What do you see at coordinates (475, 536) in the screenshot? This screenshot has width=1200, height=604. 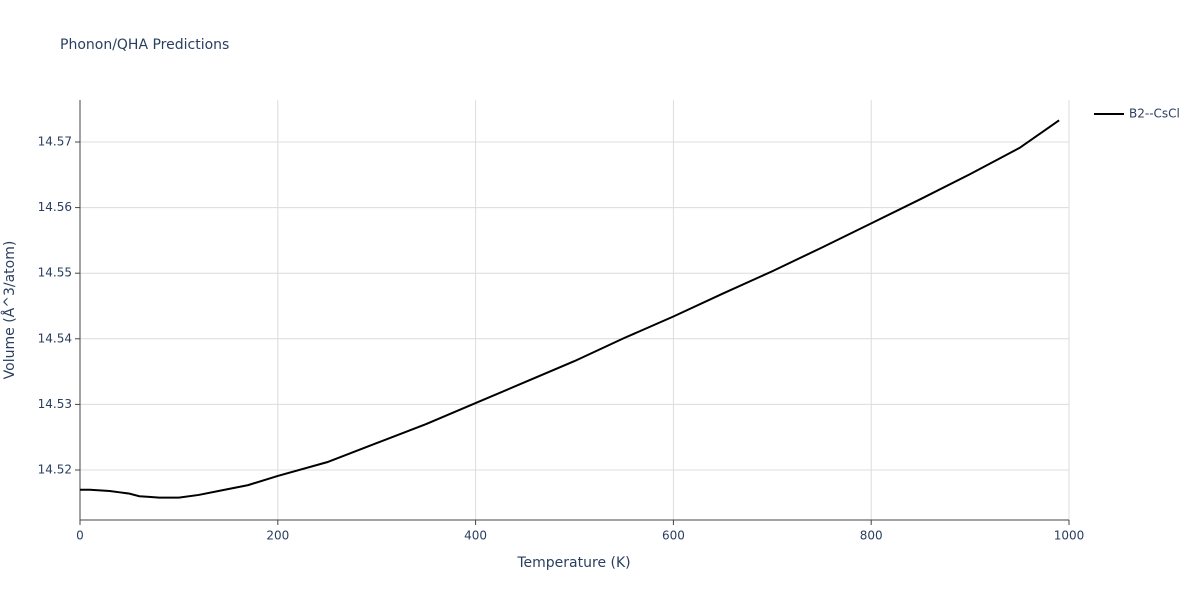 I see `x-tick-label: 400` at bounding box center [475, 536].